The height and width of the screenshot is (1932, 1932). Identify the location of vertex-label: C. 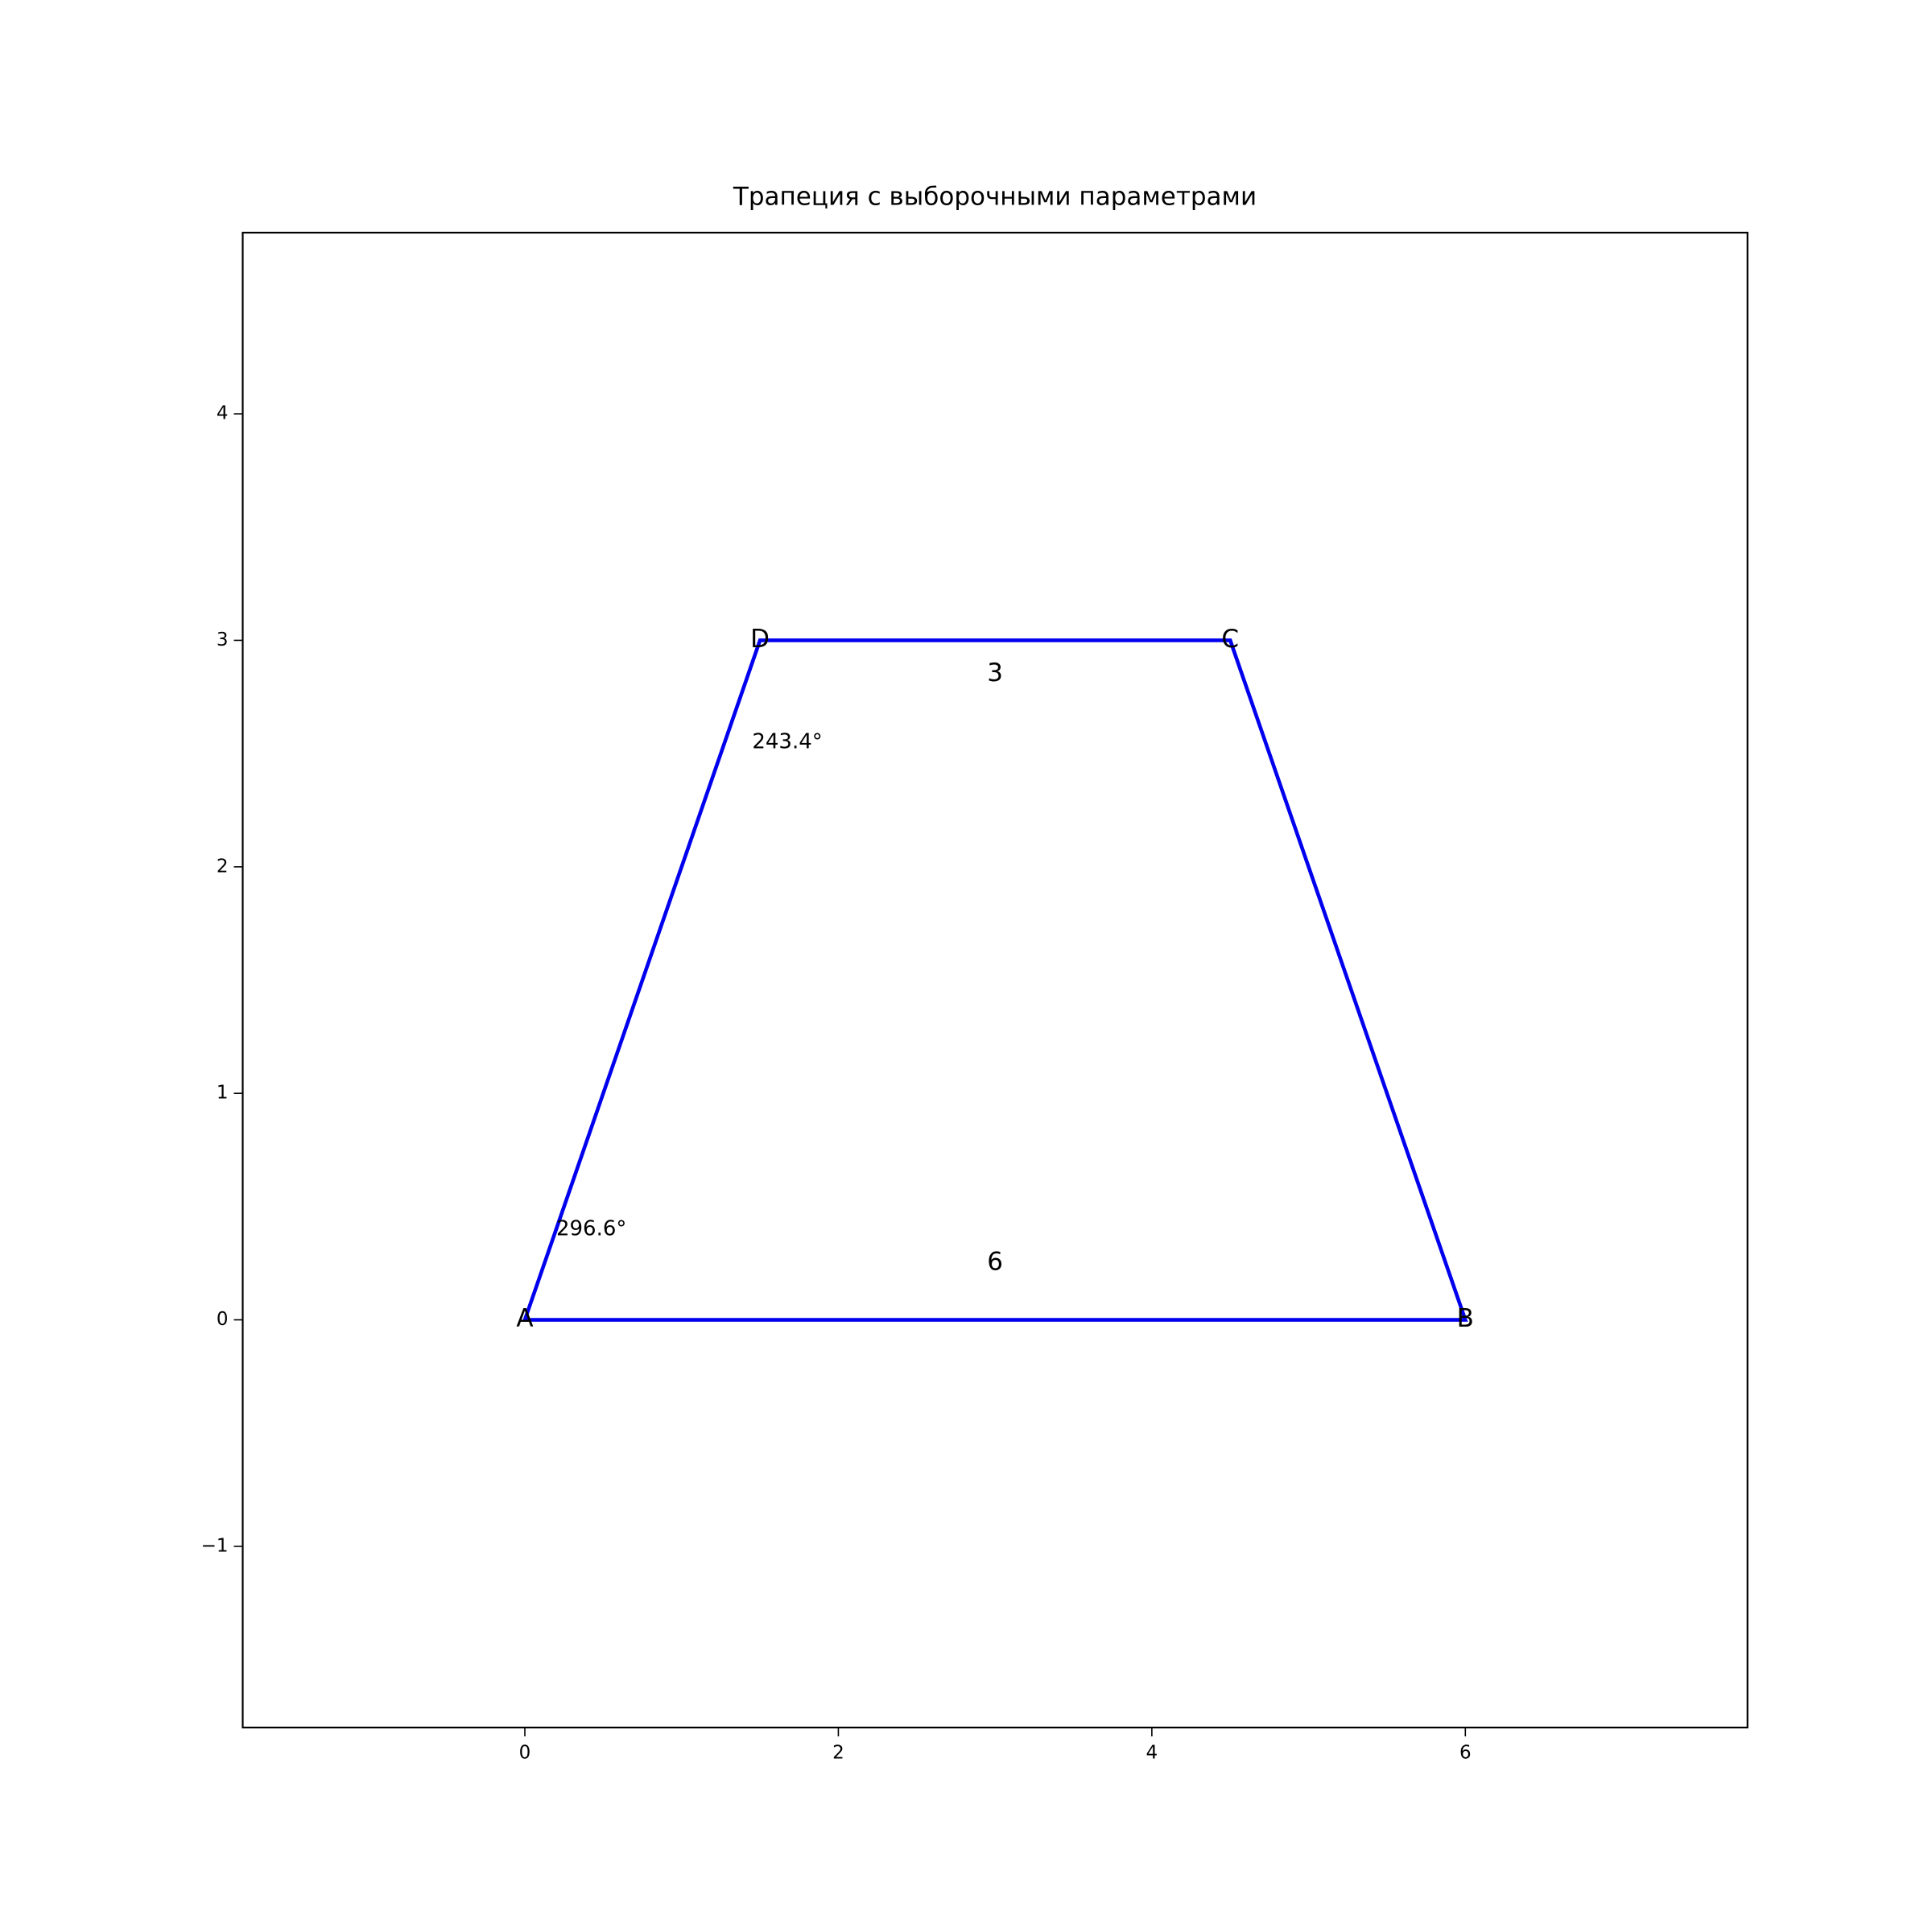
(1230, 639).